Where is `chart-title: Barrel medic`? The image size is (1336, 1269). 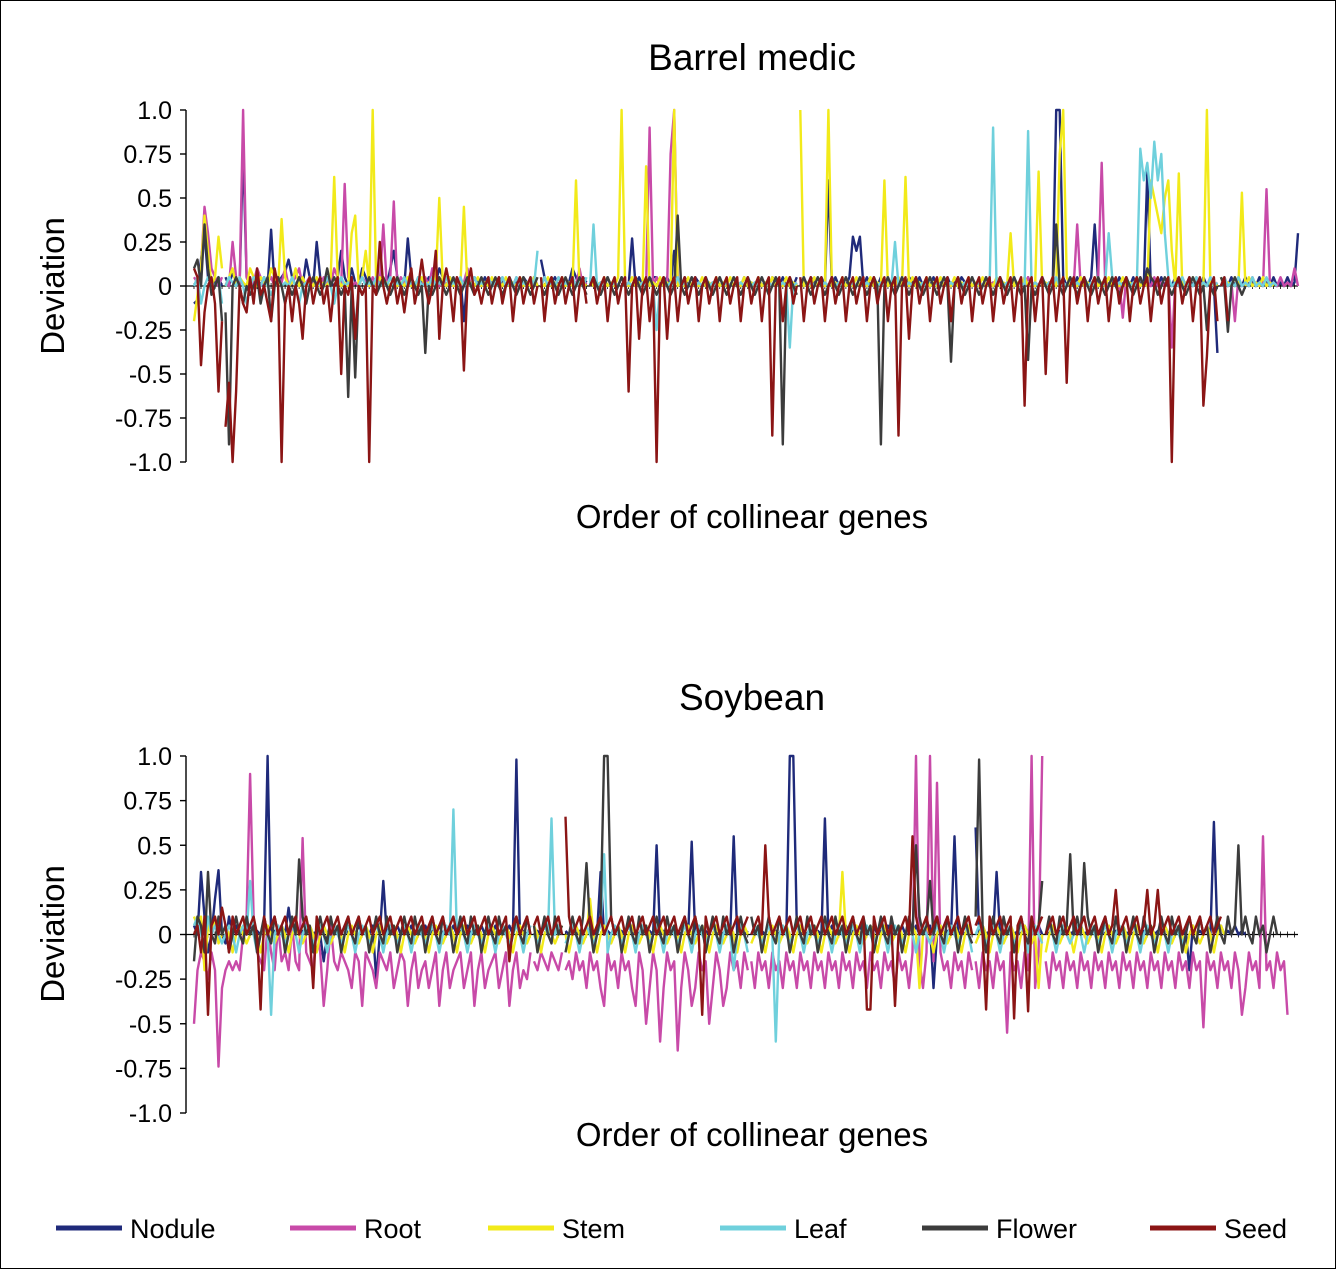 chart-title: Barrel medic is located at coordinates (752, 57).